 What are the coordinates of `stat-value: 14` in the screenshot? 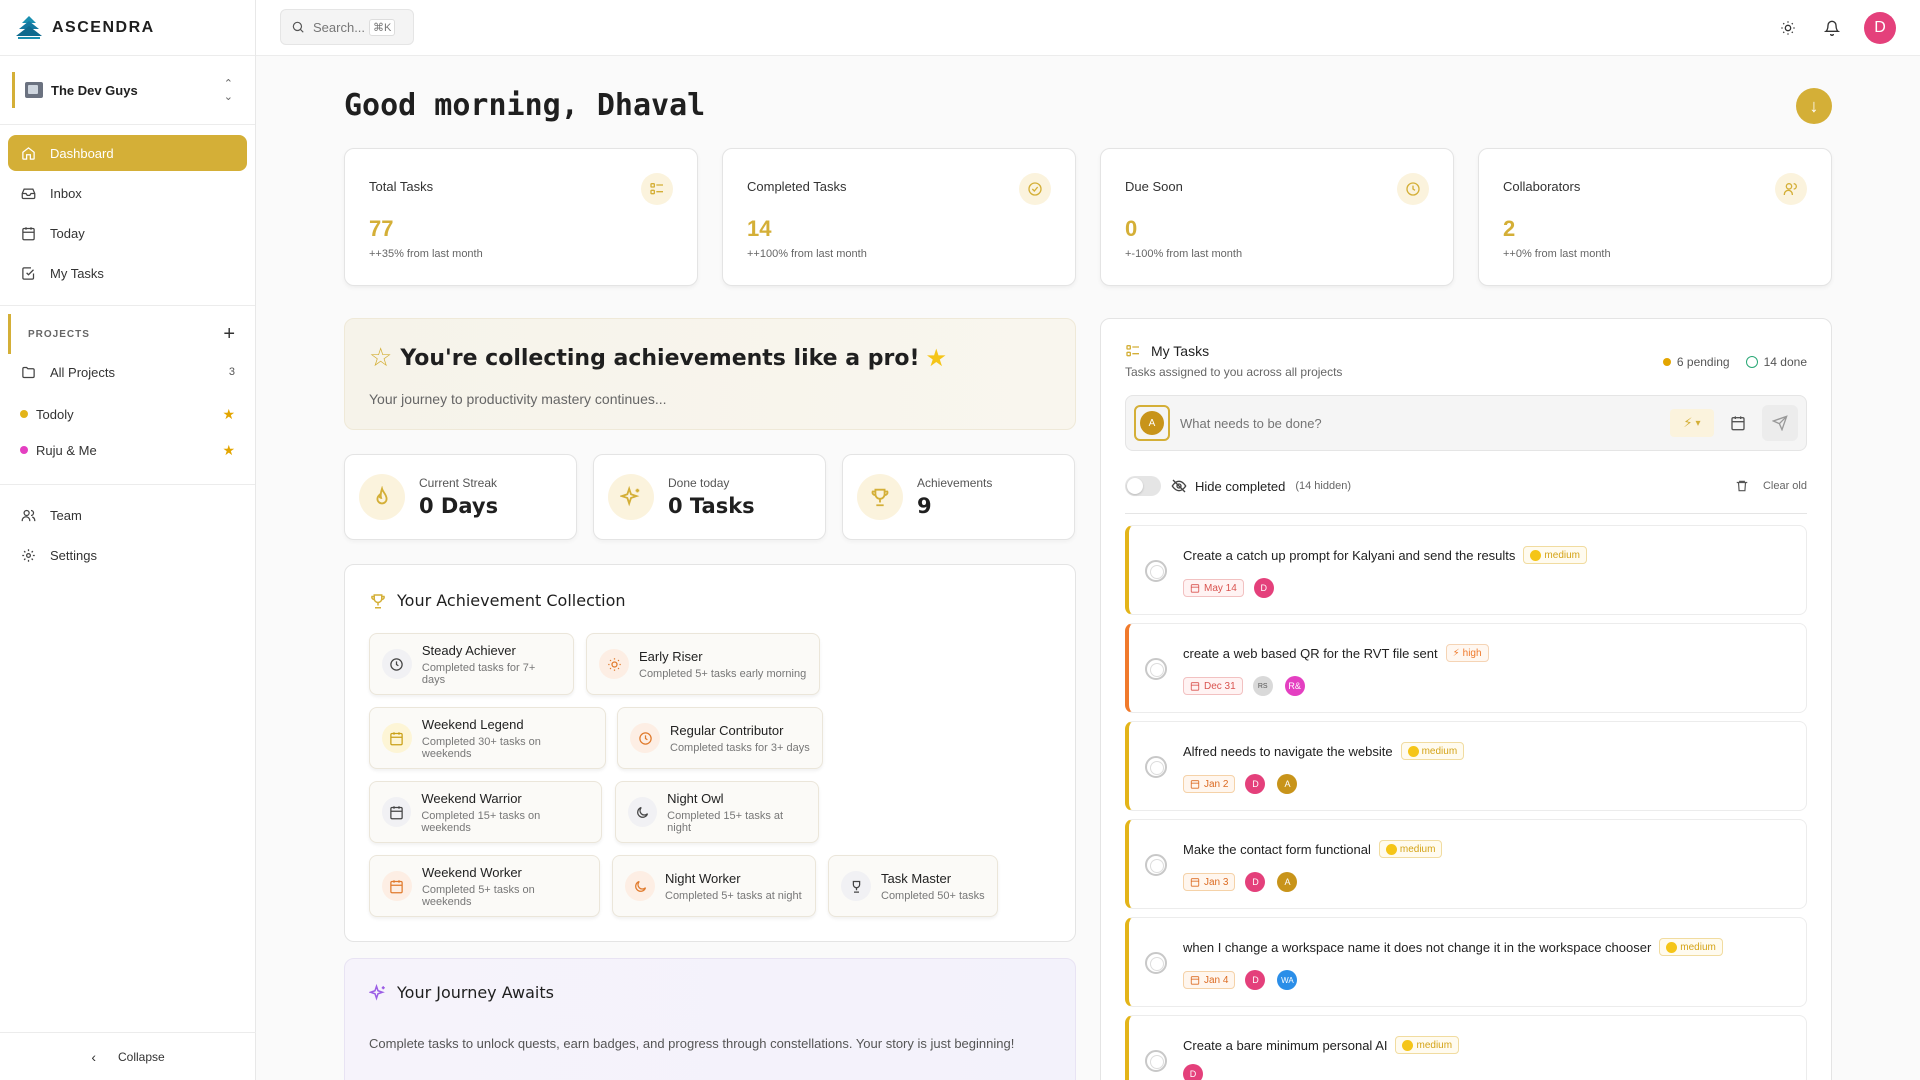 It's located at (759, 228).